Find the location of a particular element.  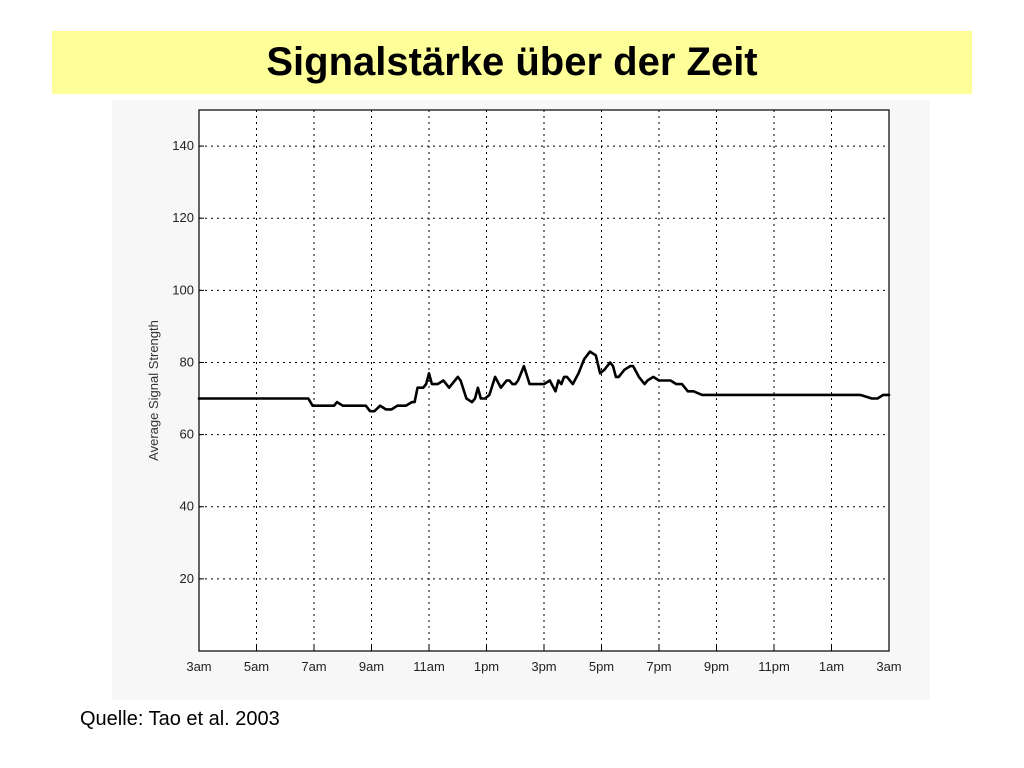

x-tick-label: 7am is located at coordinates (313, 666).